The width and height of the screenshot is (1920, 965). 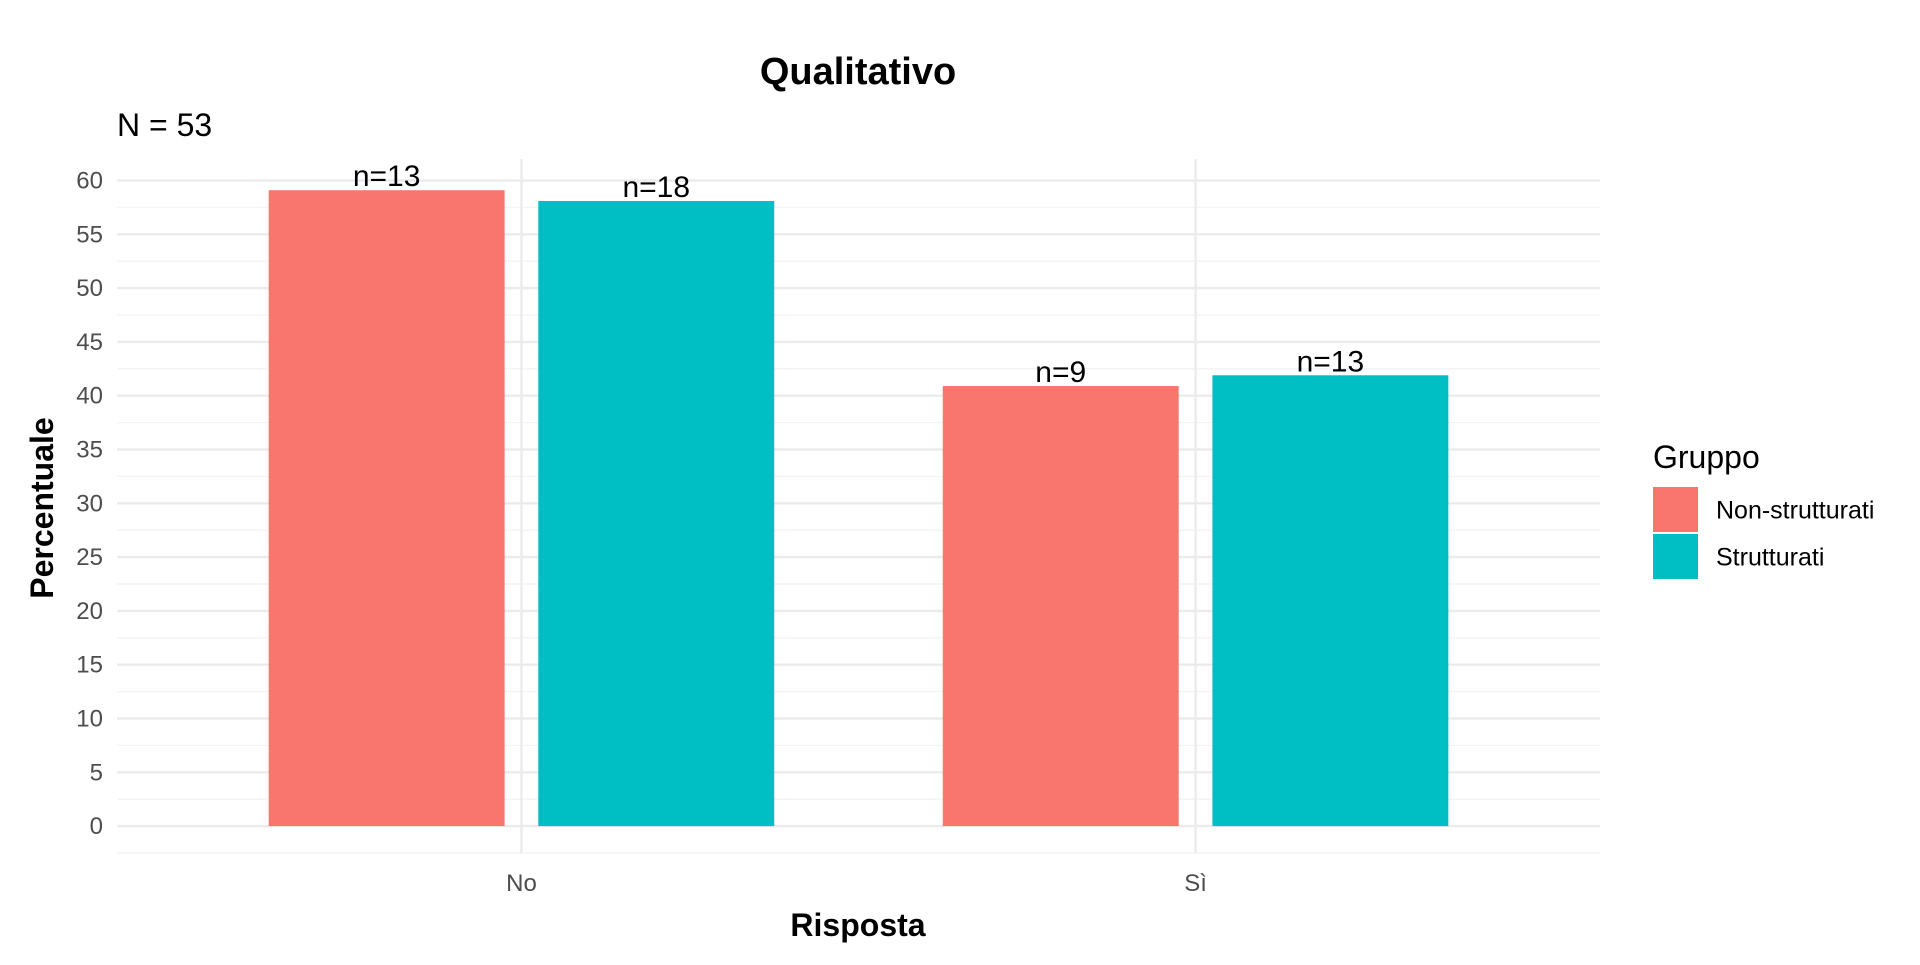 I want to click on labels-layer: n=13 n=9 n=18 n=13, so click(x=858, y=274).